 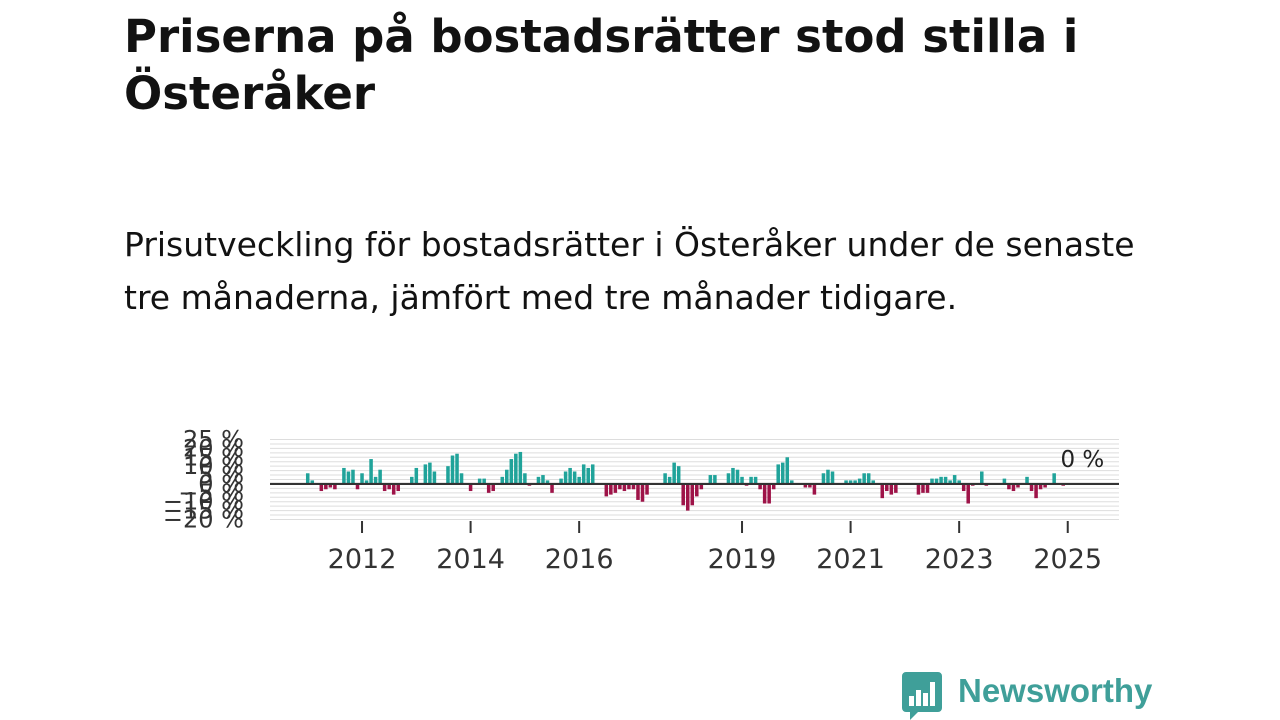 I want to click on x-tick-label: 2016, so click(x=579, y=559).